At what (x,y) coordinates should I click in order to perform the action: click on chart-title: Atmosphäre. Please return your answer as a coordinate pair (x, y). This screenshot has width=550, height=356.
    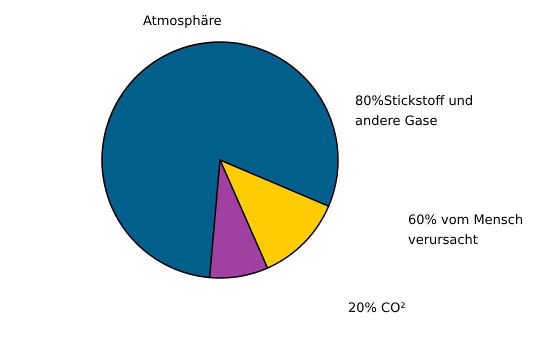
    Looking at the image, I should click on (182, 21).